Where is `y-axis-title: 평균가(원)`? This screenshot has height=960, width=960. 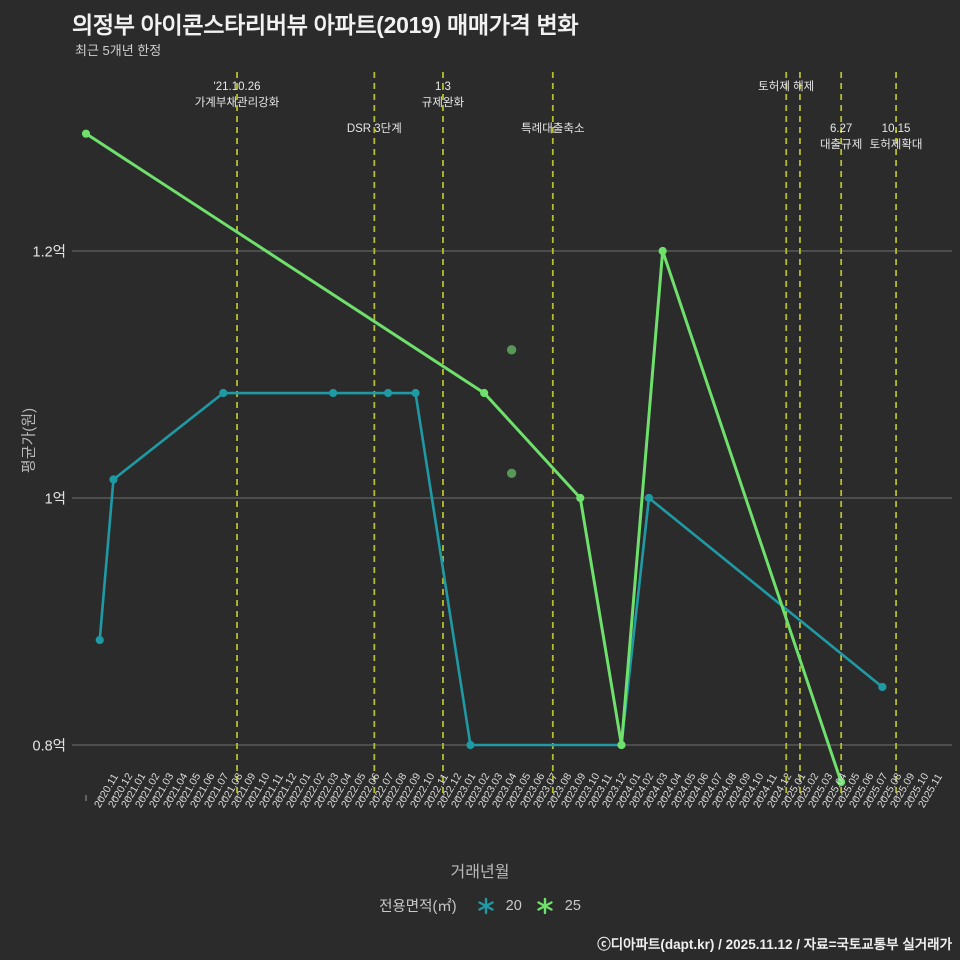
y-axis-title: 평균가(원) is located at coordinates (29, 440).